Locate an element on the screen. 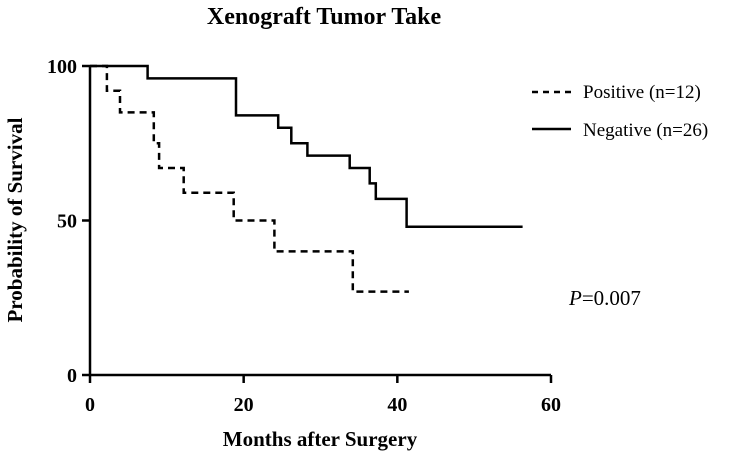 The height and width of the screenshot is (458, 737). x-tick-label: 0 is located at coordinates (90, 405).